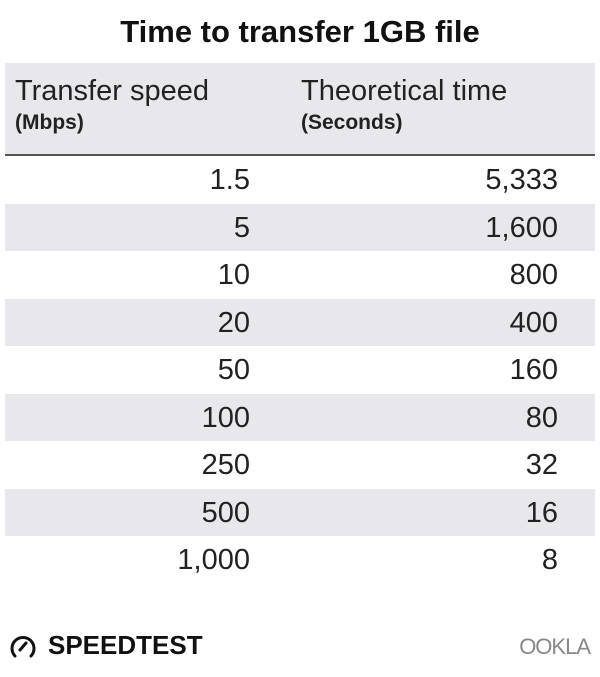 The image size is (600, 677). Describe the element at coordinates (229, 180) in the screenshot. I see `speed-cell: 1.5` at that location.